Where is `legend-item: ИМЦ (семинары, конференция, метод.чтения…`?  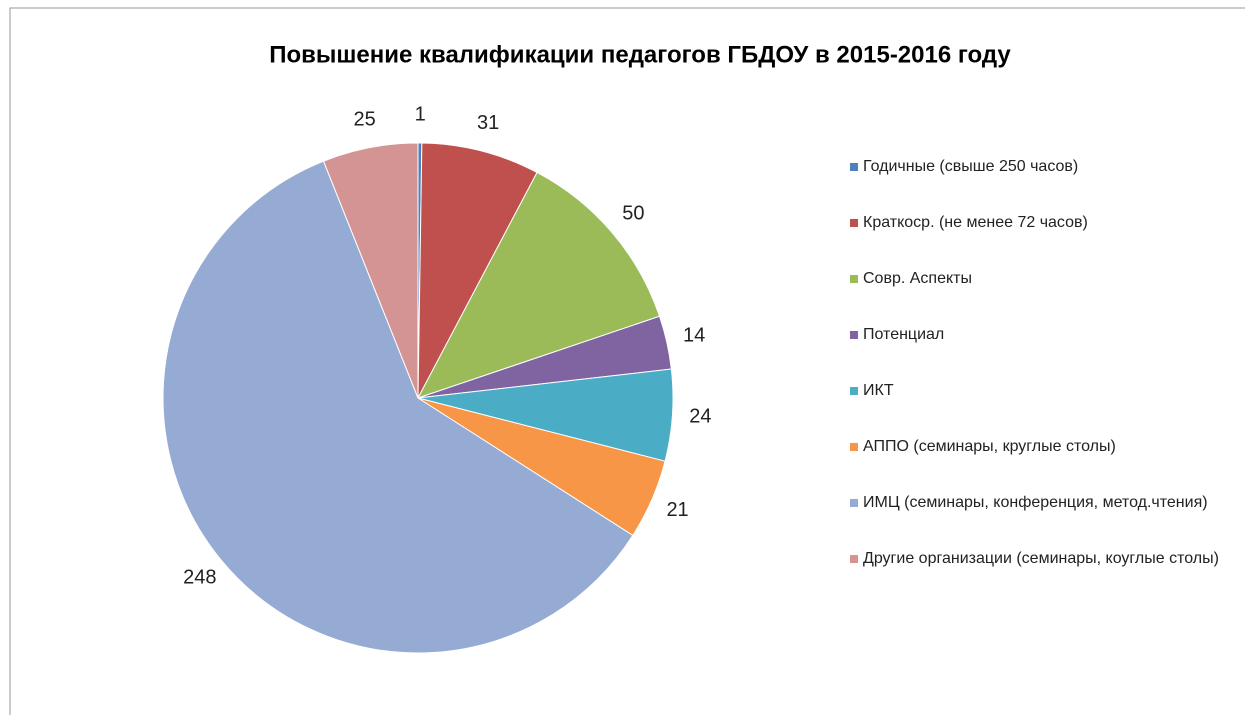 legend-item: ИМЦ (семинары, конференция, метод.чтения… is located at coordinates (1045, 503).